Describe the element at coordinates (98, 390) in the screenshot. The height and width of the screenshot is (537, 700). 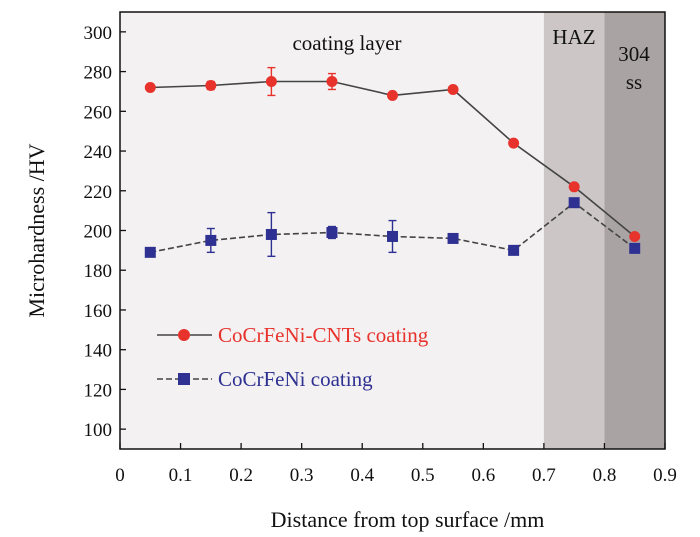
I see `y-tick-label-1: 120` at that location.